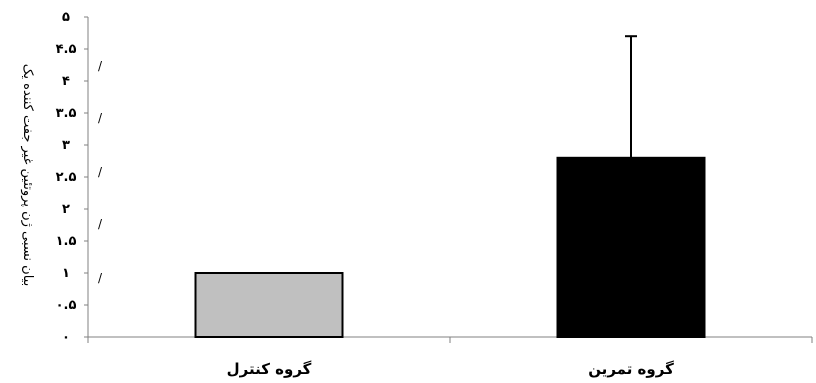  What do you see at coordinates (66, 209) in the screenshot?
I see `y-tick-label: ۲` at bounding box center [66, 209].